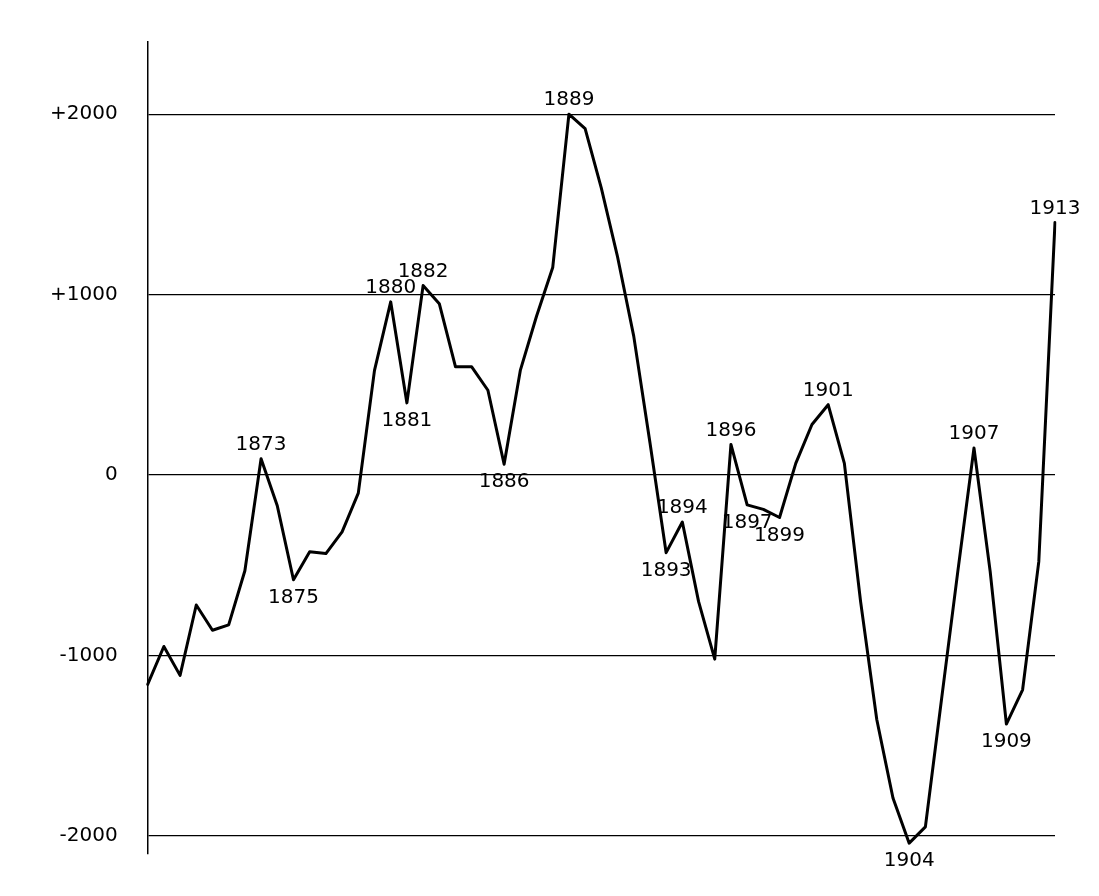 The image size is (1099, 896). Describe the element at coordinates (1006, 740) in the screenshot. I see `annotation: 1909` at that location.